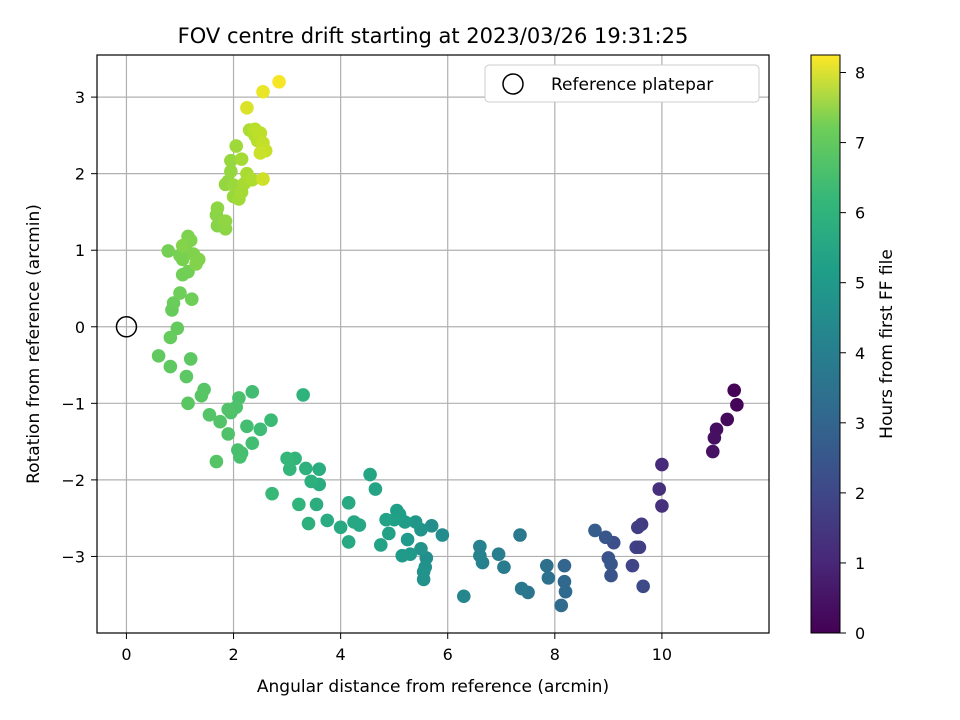 Image resolution: width=960 pixels, height=720 pixels. Describe the element at coordinates (662, 654) in the screenshot. I see `x-tick-label: 10` at that location.